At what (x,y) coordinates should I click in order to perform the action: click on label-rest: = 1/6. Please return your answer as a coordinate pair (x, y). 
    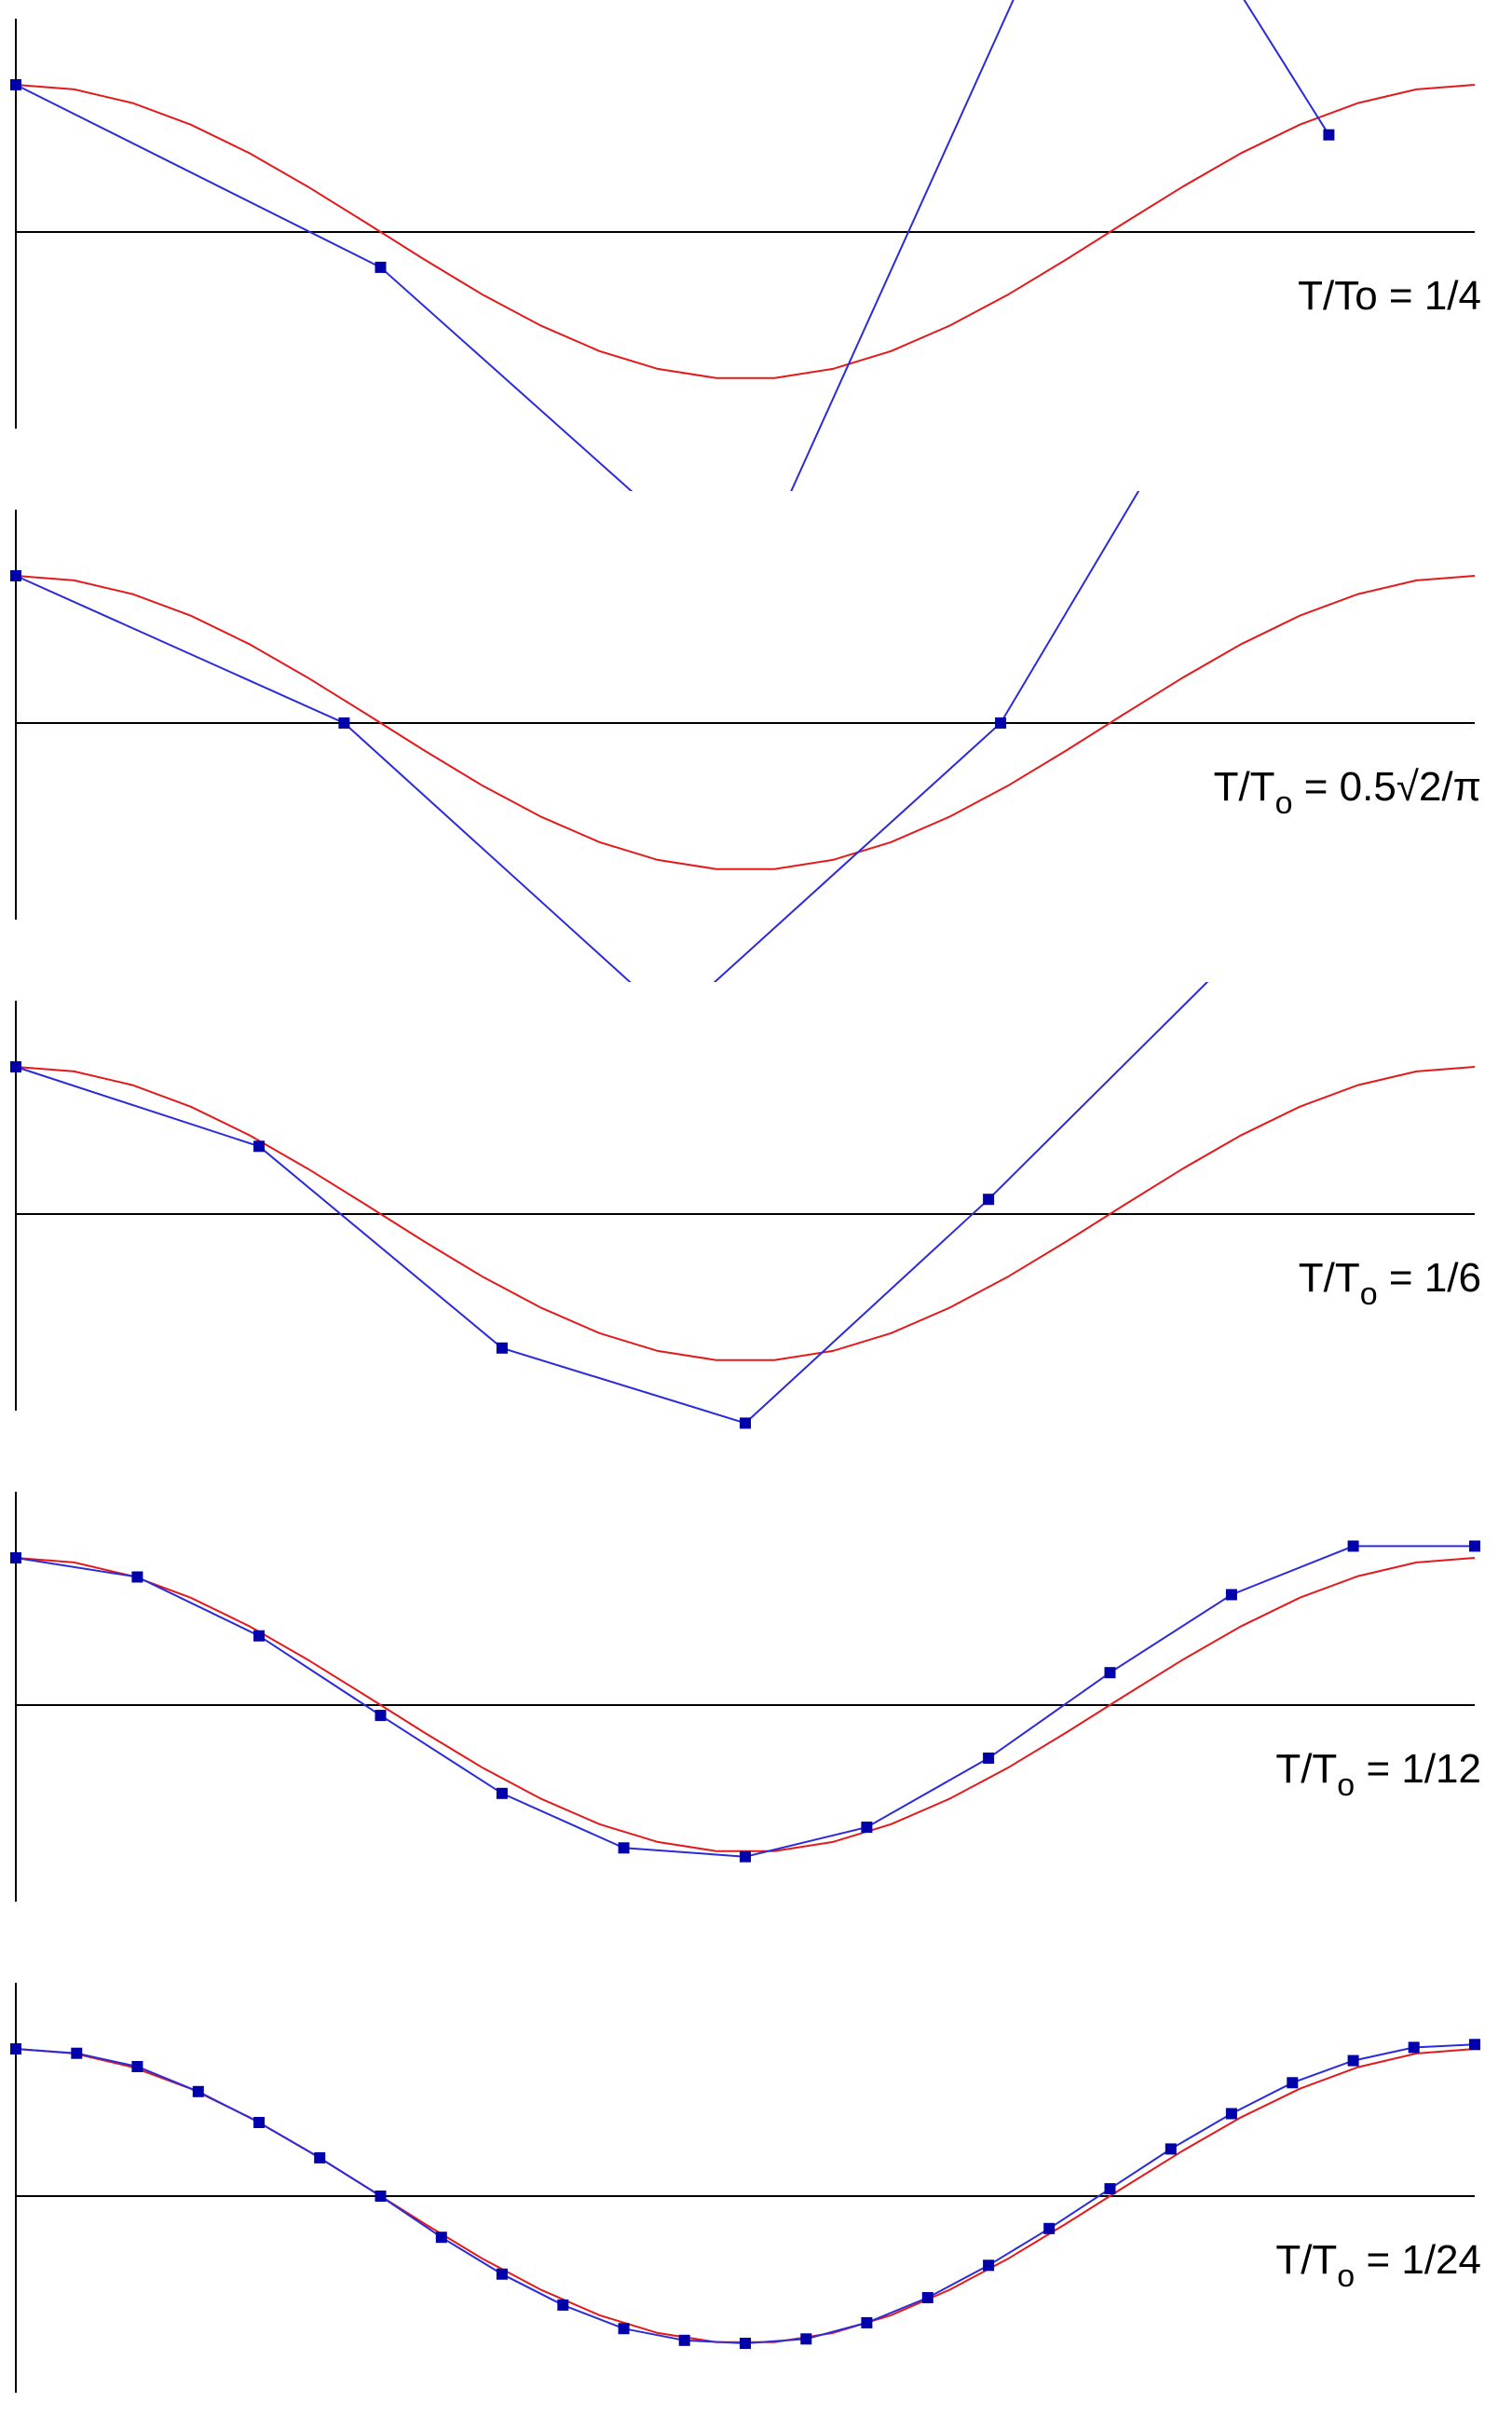
    Looking at the image, I should click on (1429, 1278).